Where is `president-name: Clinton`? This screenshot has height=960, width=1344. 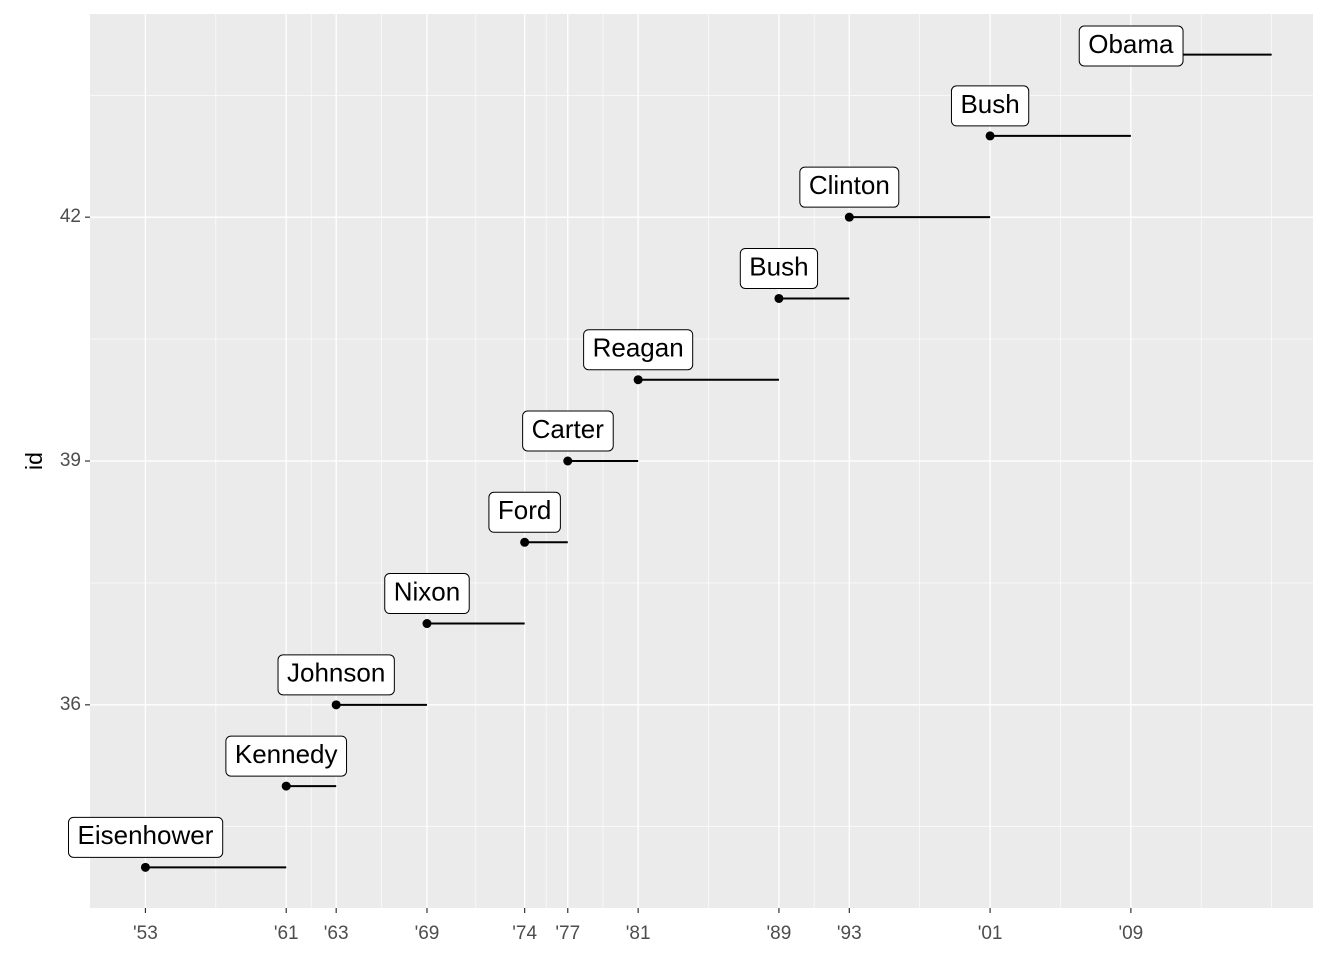 president-name: Clinton is located at coordinates (849, 185).